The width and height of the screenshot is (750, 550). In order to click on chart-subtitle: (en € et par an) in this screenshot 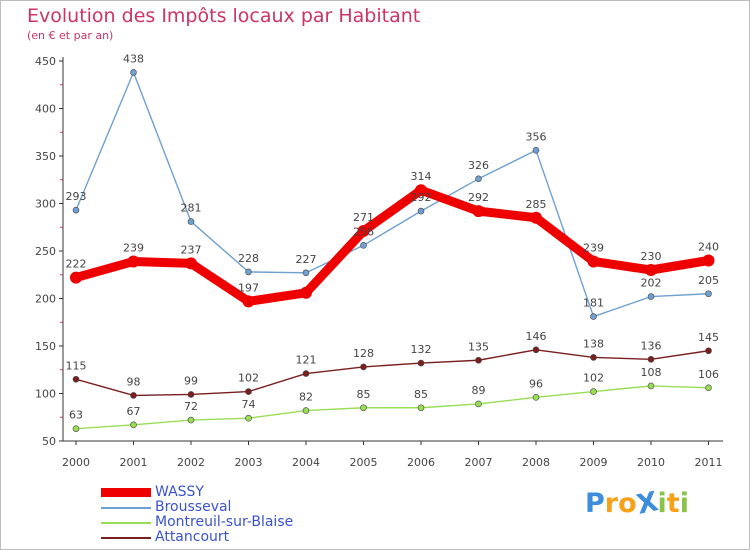, I will do `click(70, 35)`.